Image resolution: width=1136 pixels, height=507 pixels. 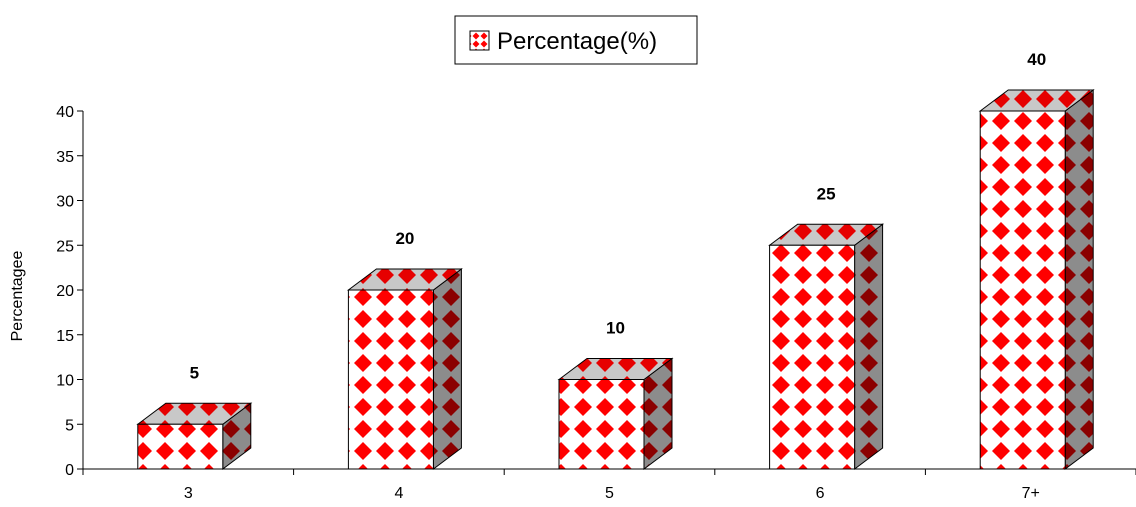 What do you see at coordinates (69, 470) in the screenshot?
I see `y-tick-label: 0` at bounding box center [69, 470].